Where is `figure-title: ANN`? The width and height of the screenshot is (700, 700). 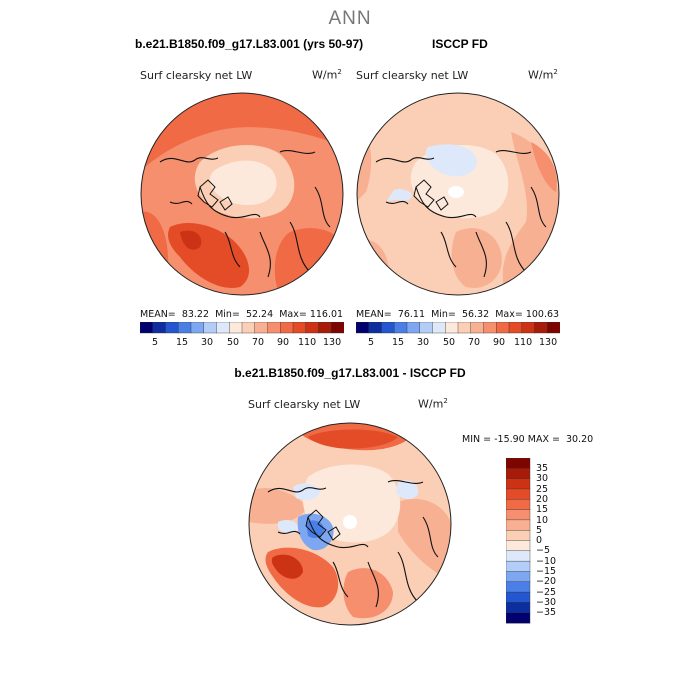 figure-title: ANN is located at coordinates (350, 18).